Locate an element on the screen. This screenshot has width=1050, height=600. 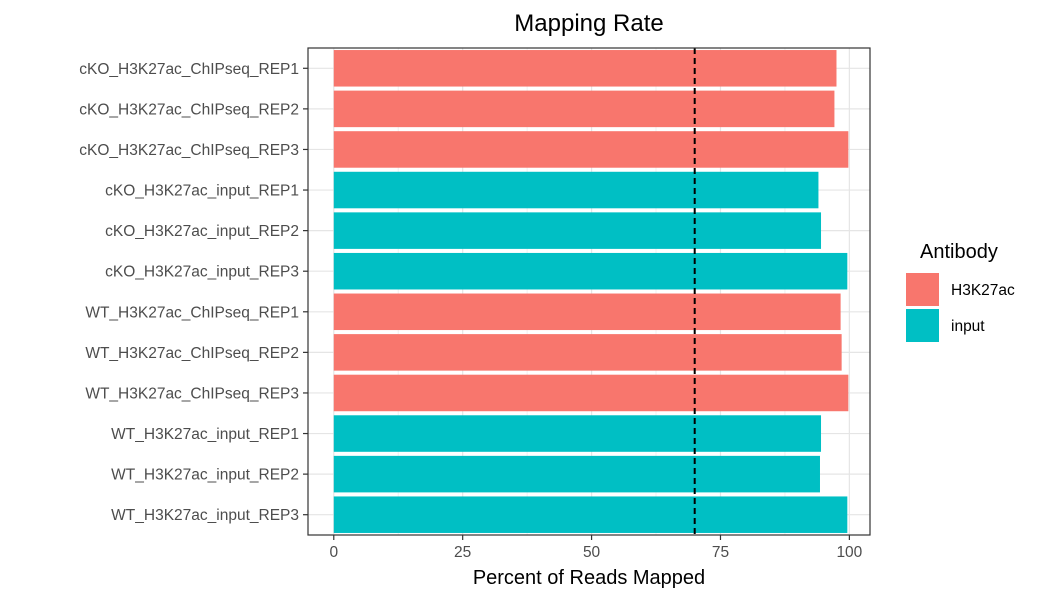
legend-label: input is located at coordinates (968, 326).